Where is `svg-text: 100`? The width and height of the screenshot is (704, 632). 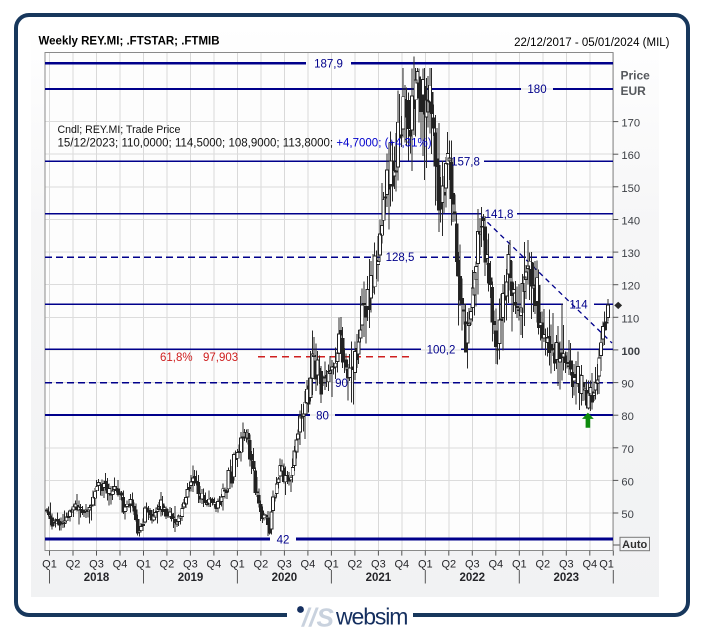 svg-text: 100 is located at coordinates (630, 352).